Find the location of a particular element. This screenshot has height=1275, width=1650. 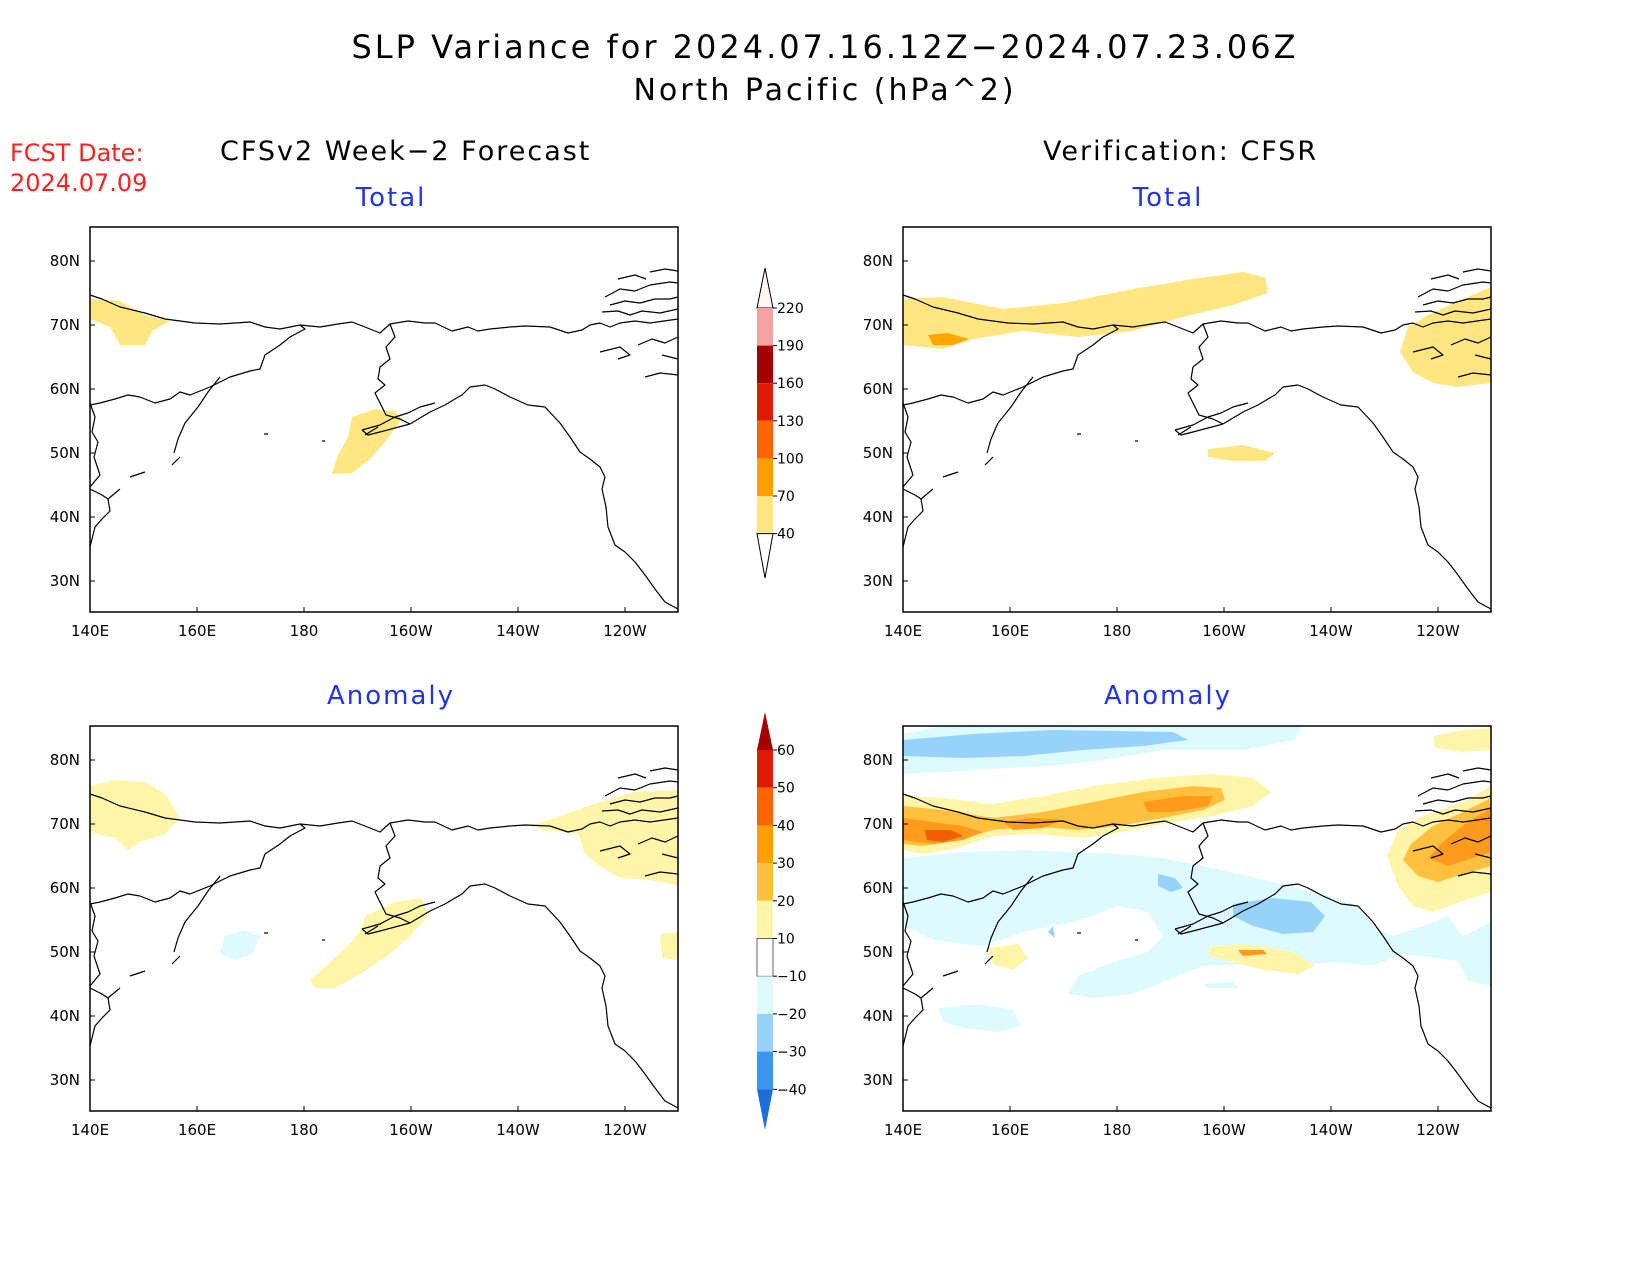

forecast-total-title: Total is located at coordinates (391, 198).